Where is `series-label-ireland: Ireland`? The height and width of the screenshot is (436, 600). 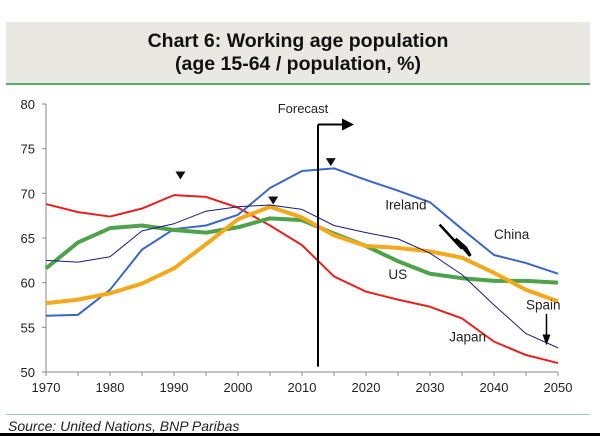 series-label-ireland: Ireland is located at coordinates (405, 204).